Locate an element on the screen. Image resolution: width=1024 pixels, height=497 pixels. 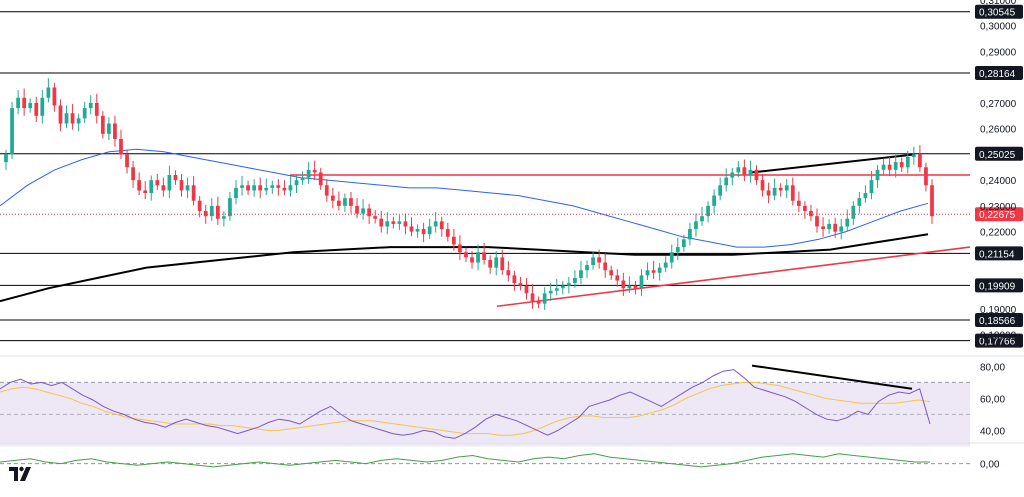
upper-trend-line is located at coordinates (833, 163).